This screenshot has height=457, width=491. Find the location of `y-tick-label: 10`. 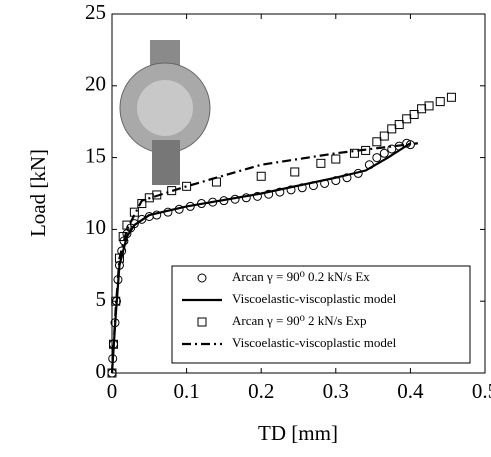

y-tick-label: 10 is located at coordinates (95, 227).